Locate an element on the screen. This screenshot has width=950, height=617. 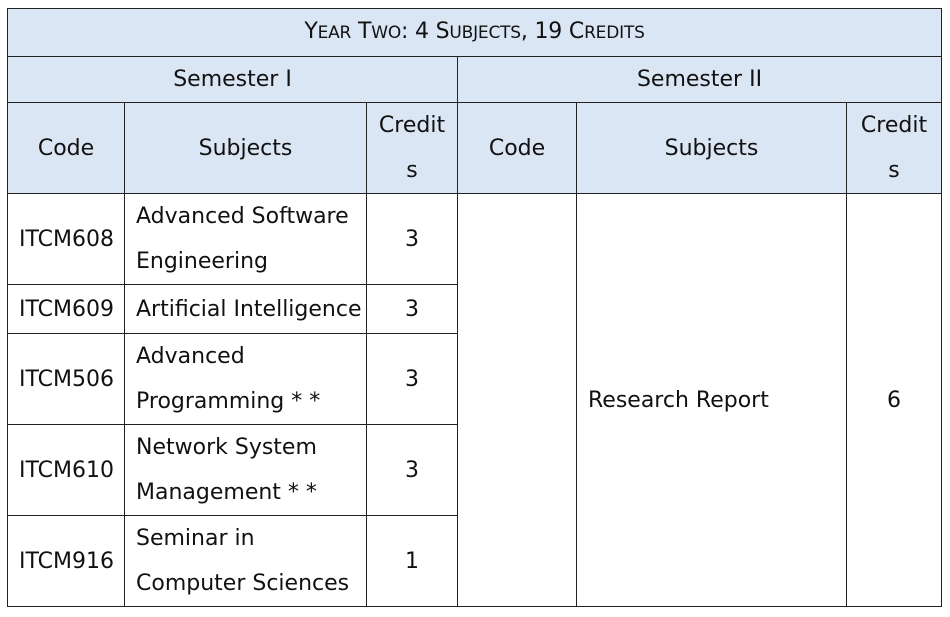
sem1-code-header: Code is located at coordinates (66, 148).